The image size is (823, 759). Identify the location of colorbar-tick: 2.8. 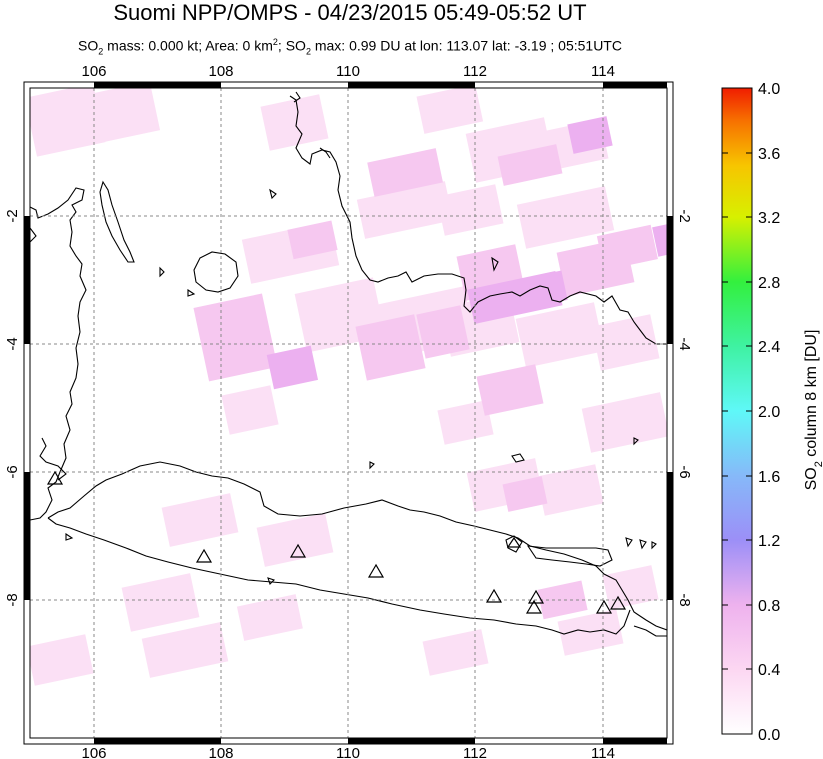
(769, 283).